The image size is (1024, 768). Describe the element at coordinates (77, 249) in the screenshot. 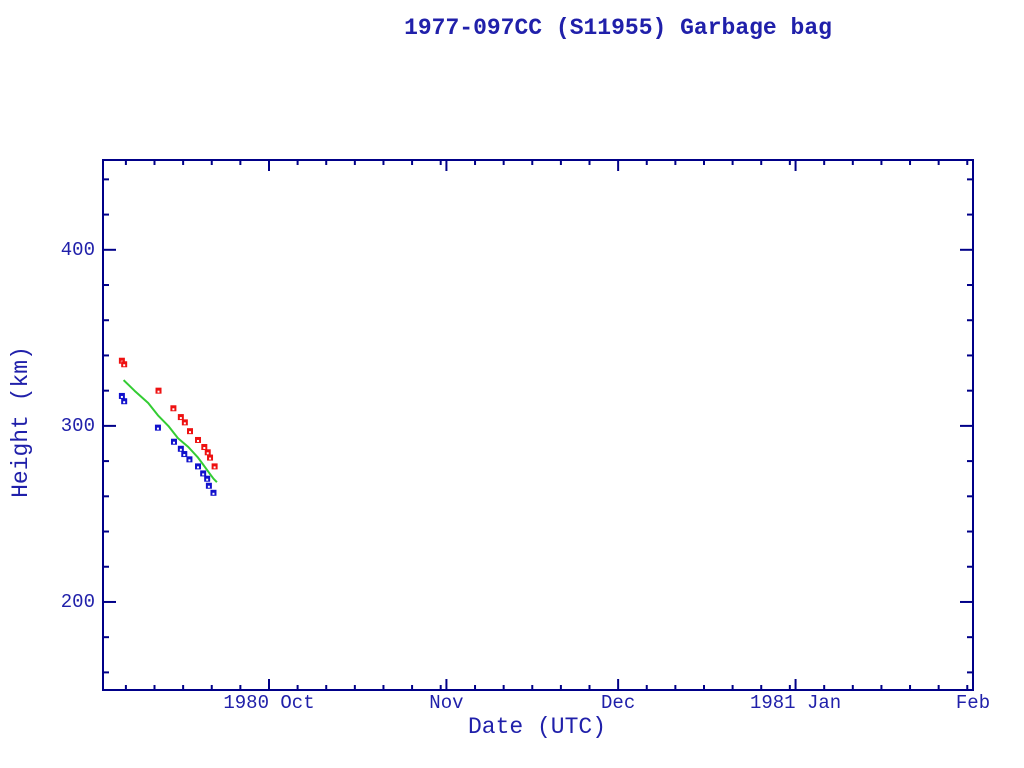

I see `y-tick-label: 400` at that location.